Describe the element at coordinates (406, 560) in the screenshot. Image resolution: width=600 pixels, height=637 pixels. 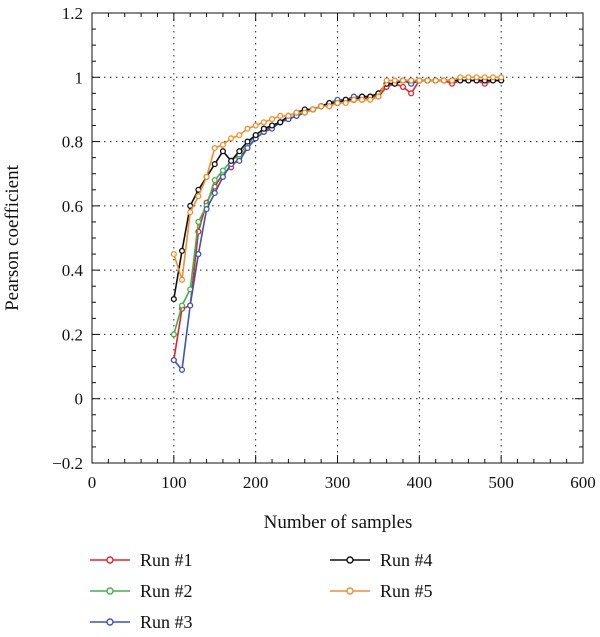
I see `legend-label: Run #4` at that location.